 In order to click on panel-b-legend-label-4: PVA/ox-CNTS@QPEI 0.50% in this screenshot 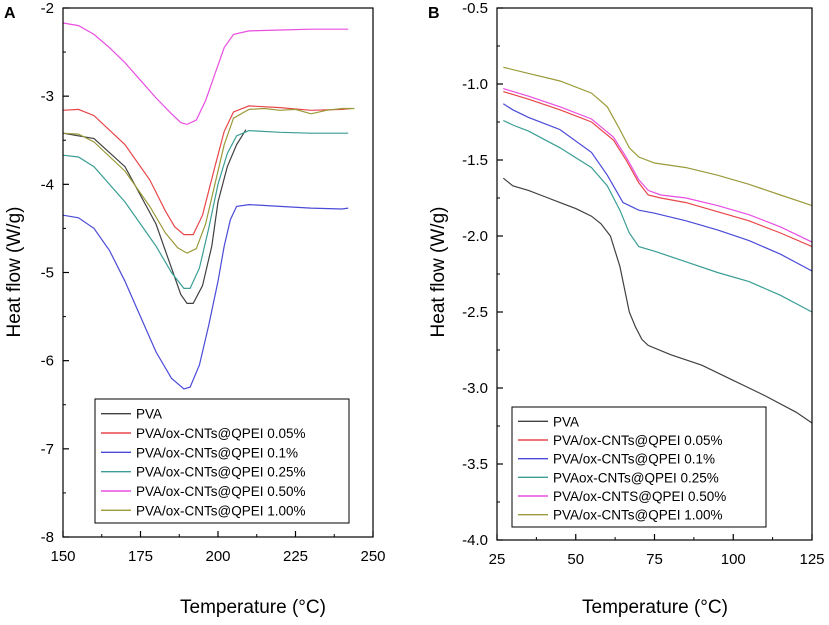, I will do `click(639, 496)`.